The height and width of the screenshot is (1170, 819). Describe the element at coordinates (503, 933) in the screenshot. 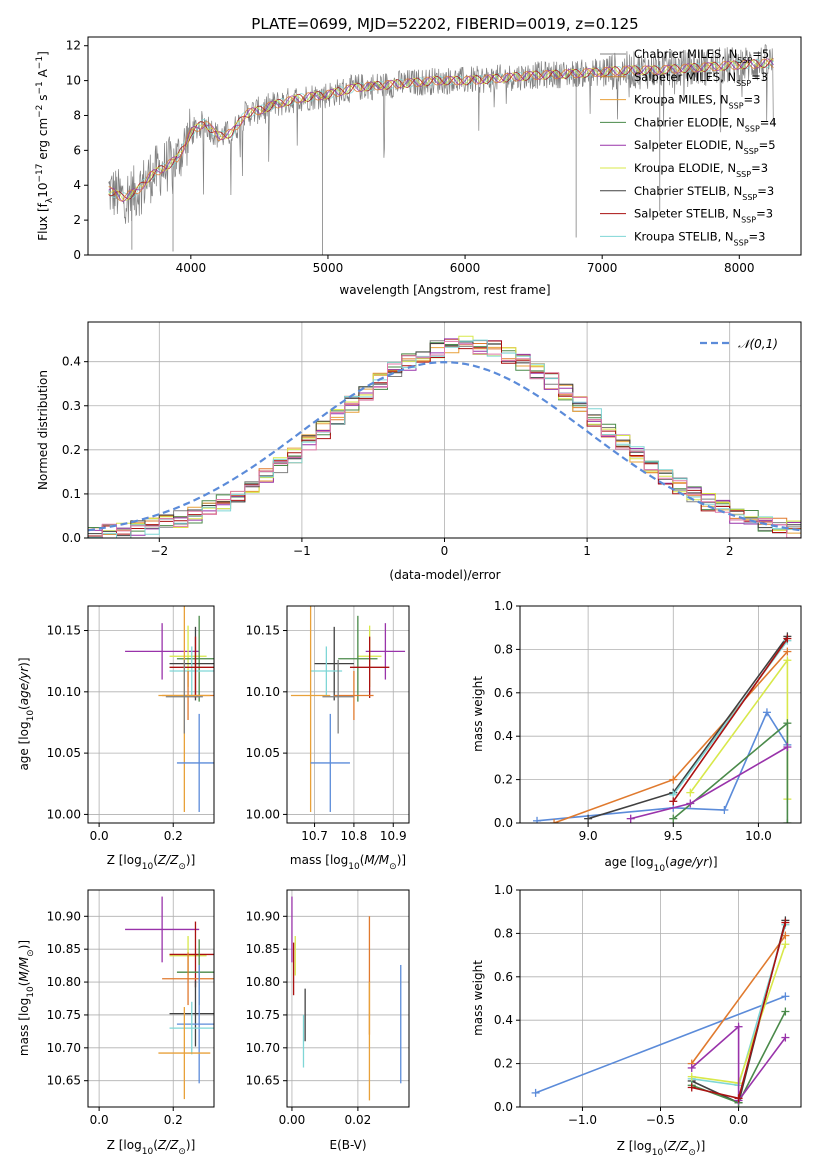

I see `y-tick-label: 0.8` at that location.